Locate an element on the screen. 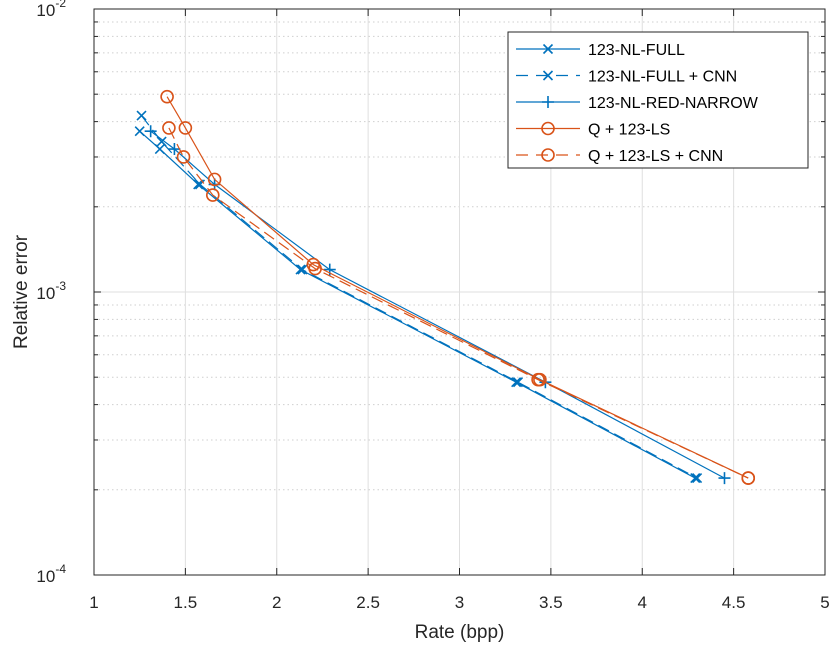 The width and height of the screenshot is (830, 647). y-tick-label: 10⁻⁴ is located at coordinates (51, 574).